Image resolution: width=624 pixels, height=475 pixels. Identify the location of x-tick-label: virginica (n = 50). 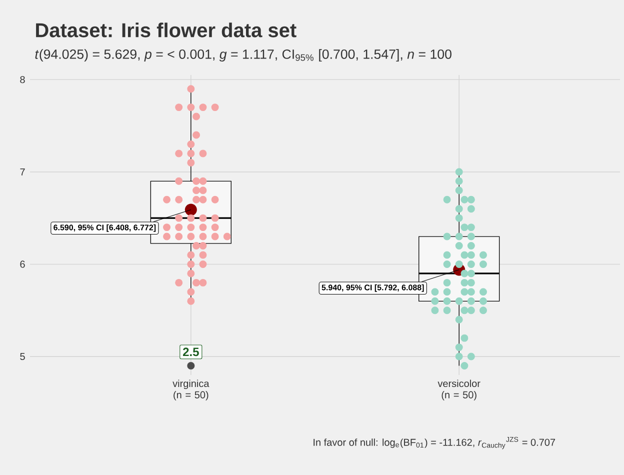
(191, 390).